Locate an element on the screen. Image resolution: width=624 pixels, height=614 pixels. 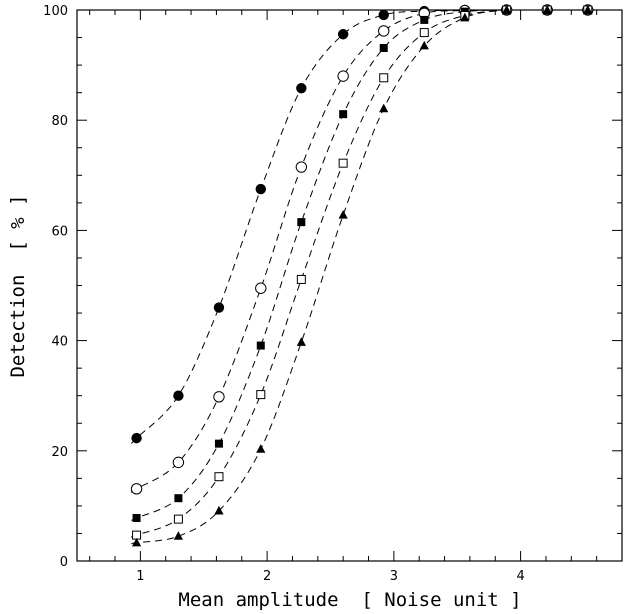
y-tick-label: 0 is located at coordinates (64, 562).